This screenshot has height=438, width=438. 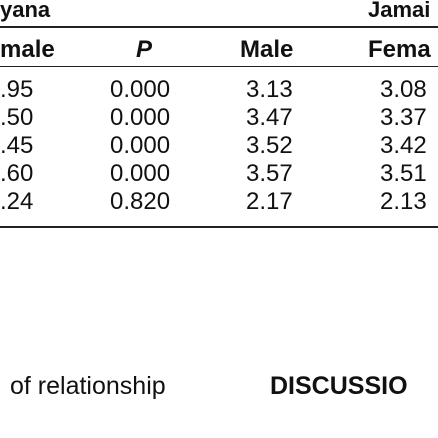 What do you see at coordinates (88, 386) in the screenshot?
I see `body-text: of relationship` at bounding box center [88, 386].